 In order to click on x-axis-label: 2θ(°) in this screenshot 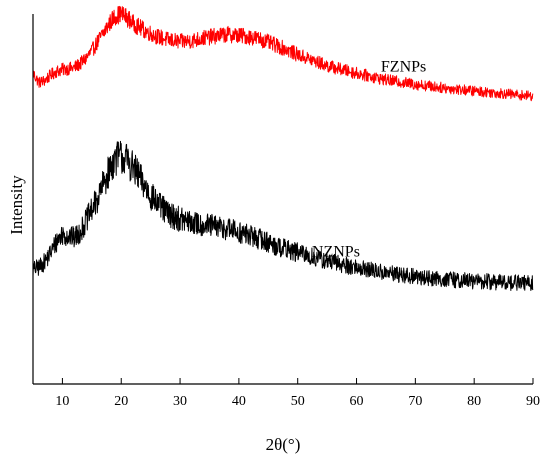, I will do `click(283, 444)`.